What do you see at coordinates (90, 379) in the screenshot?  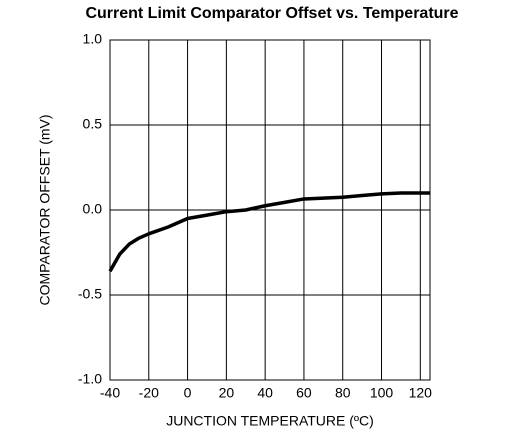 I see `y-tick-label: -1.0` at bounding box center [90, 379].